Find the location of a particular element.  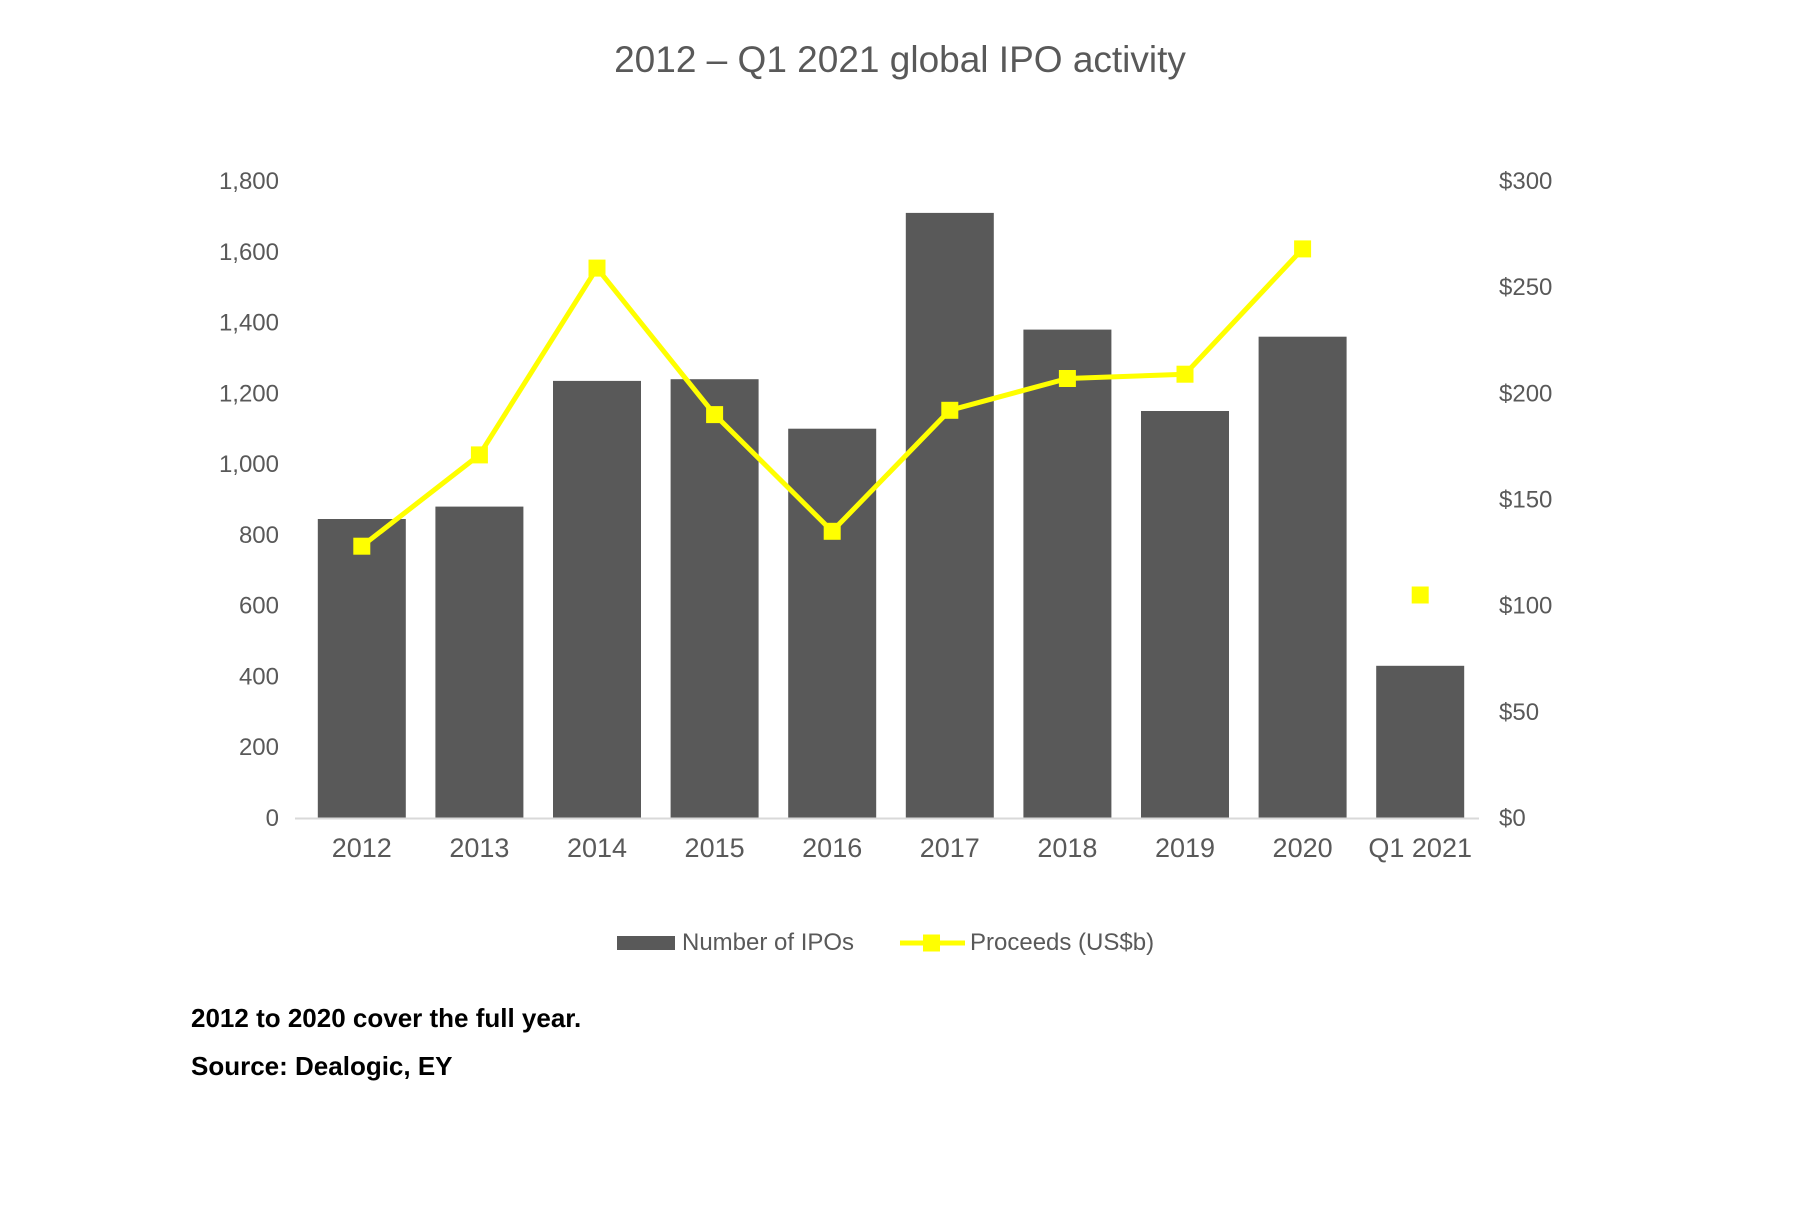

proceeds-marker-2014 is located at coordinates (597, 268).